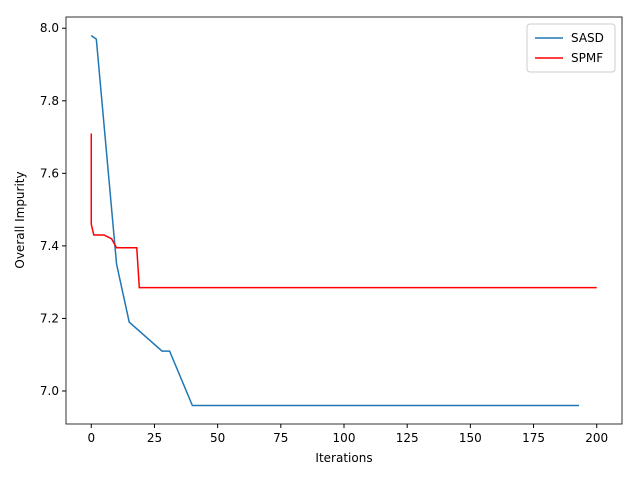 The width and height of the screenshot is (640, 480). Describe the element at coordinates (344, 438) in the screenshot. I see `x-tick-label: 100` at that location.